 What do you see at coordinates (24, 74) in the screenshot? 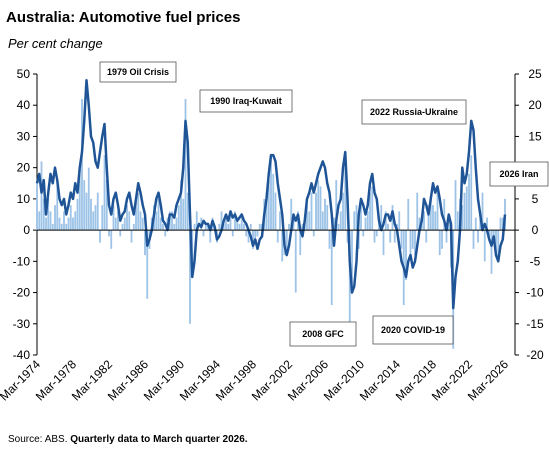
I see `y-tick-label: 50` at bounding box center [24, 74].